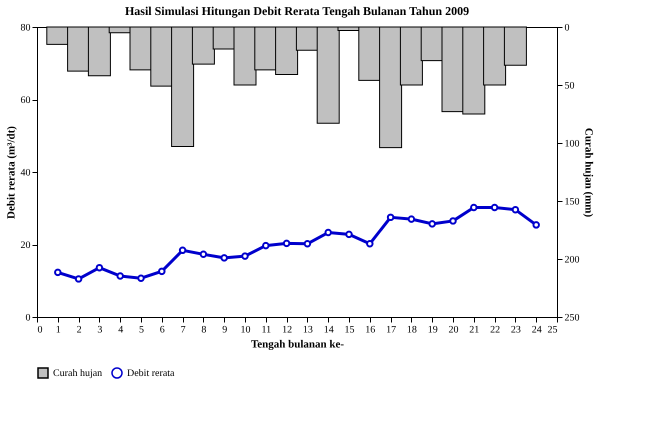 This screenshot has width=648, height=434. What do you see at coordinates (553, 330) in the screenshot?
I see `x-tick-label: 25` at bounding box center [553, 330].